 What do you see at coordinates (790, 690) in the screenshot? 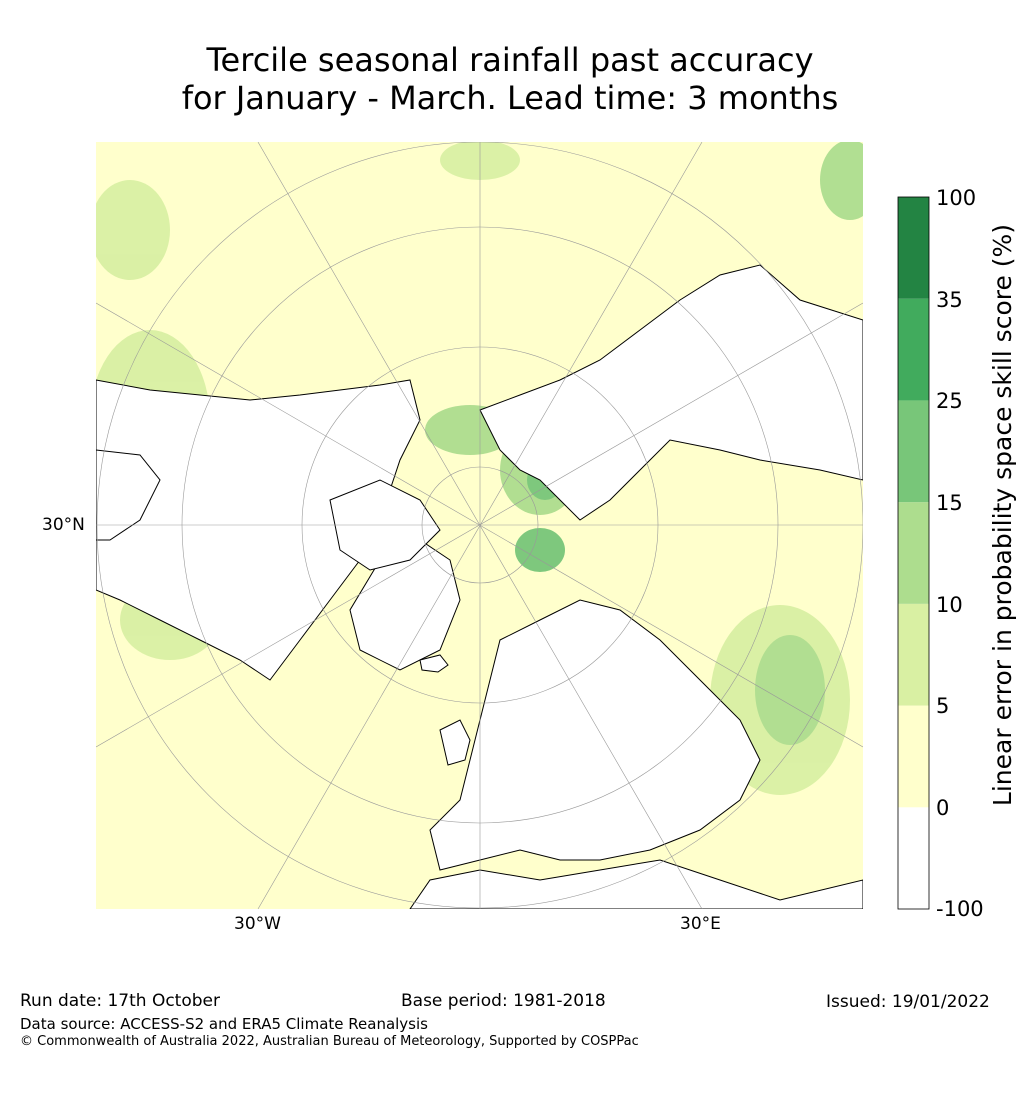
I see `skill-patch-central-asia-core` at bounding box center [790, 690].